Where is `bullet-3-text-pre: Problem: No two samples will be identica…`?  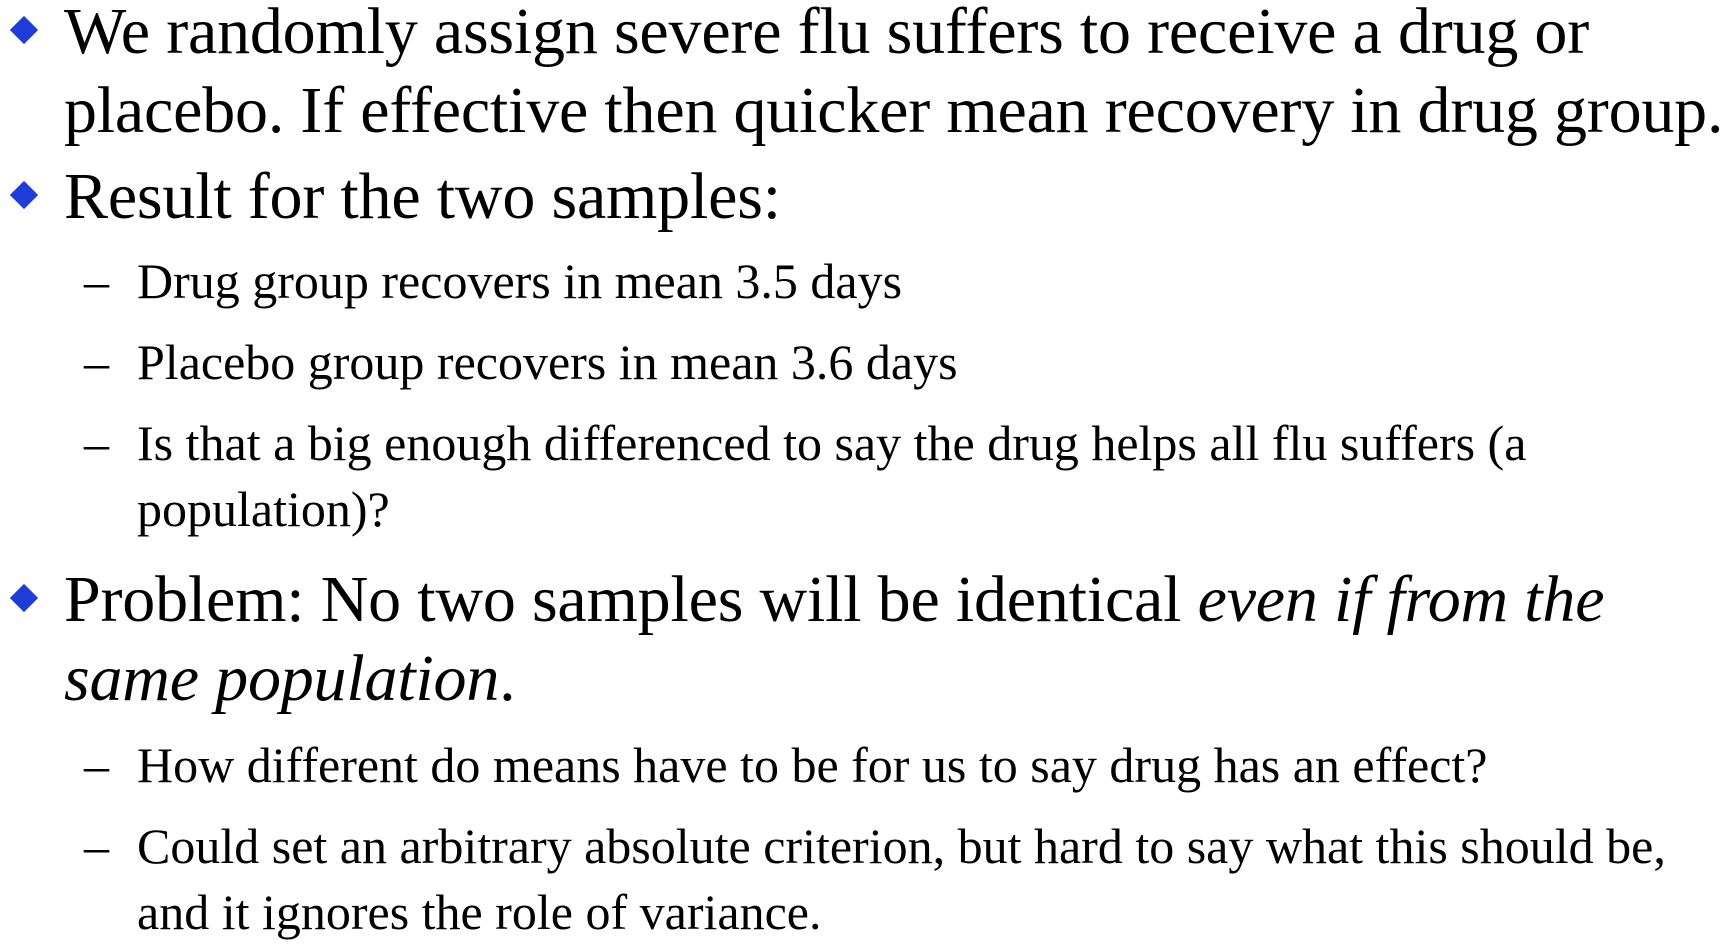
bullet-3-text-pre: Problem: No two samples will be identica… is located at coordinates (631, 599).